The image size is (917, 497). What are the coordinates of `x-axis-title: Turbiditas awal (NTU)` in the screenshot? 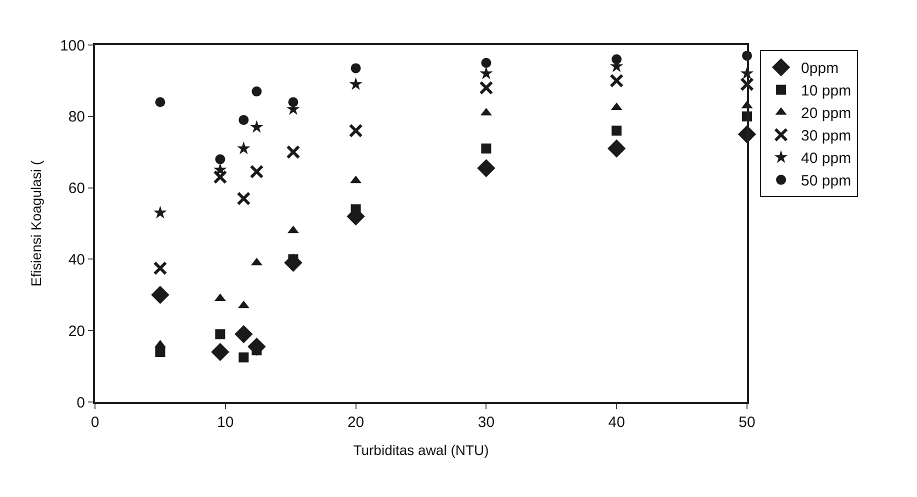 It's located at (421, 450).